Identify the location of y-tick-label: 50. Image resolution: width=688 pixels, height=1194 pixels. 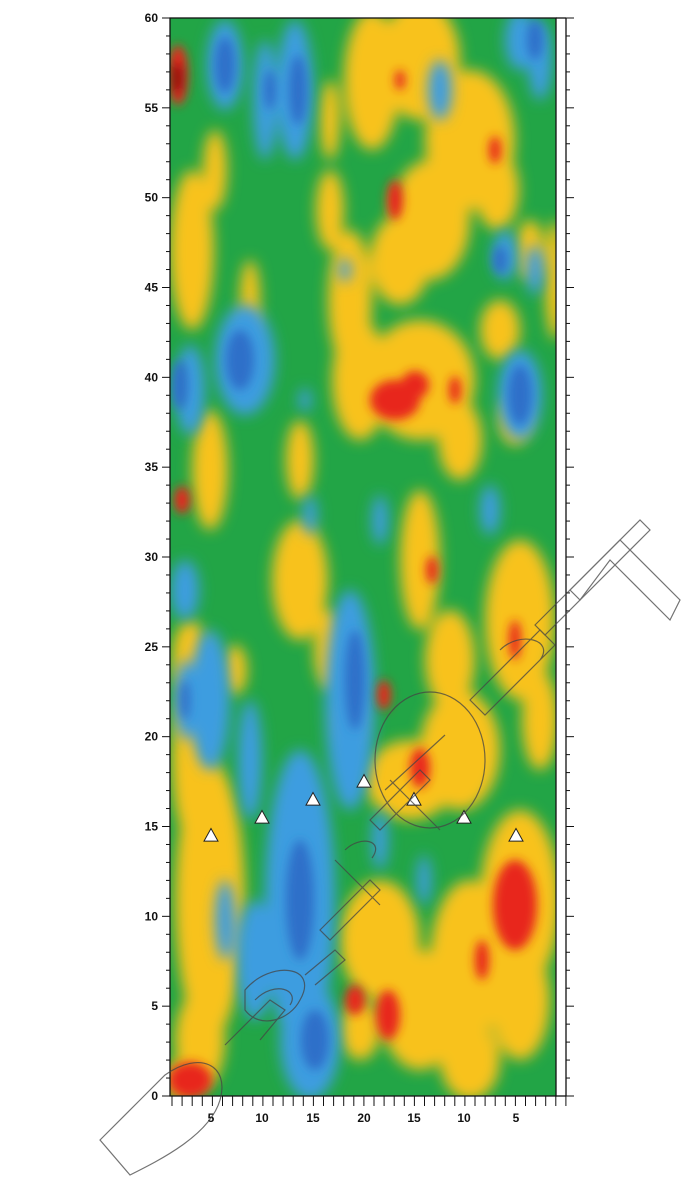
(152, 198).